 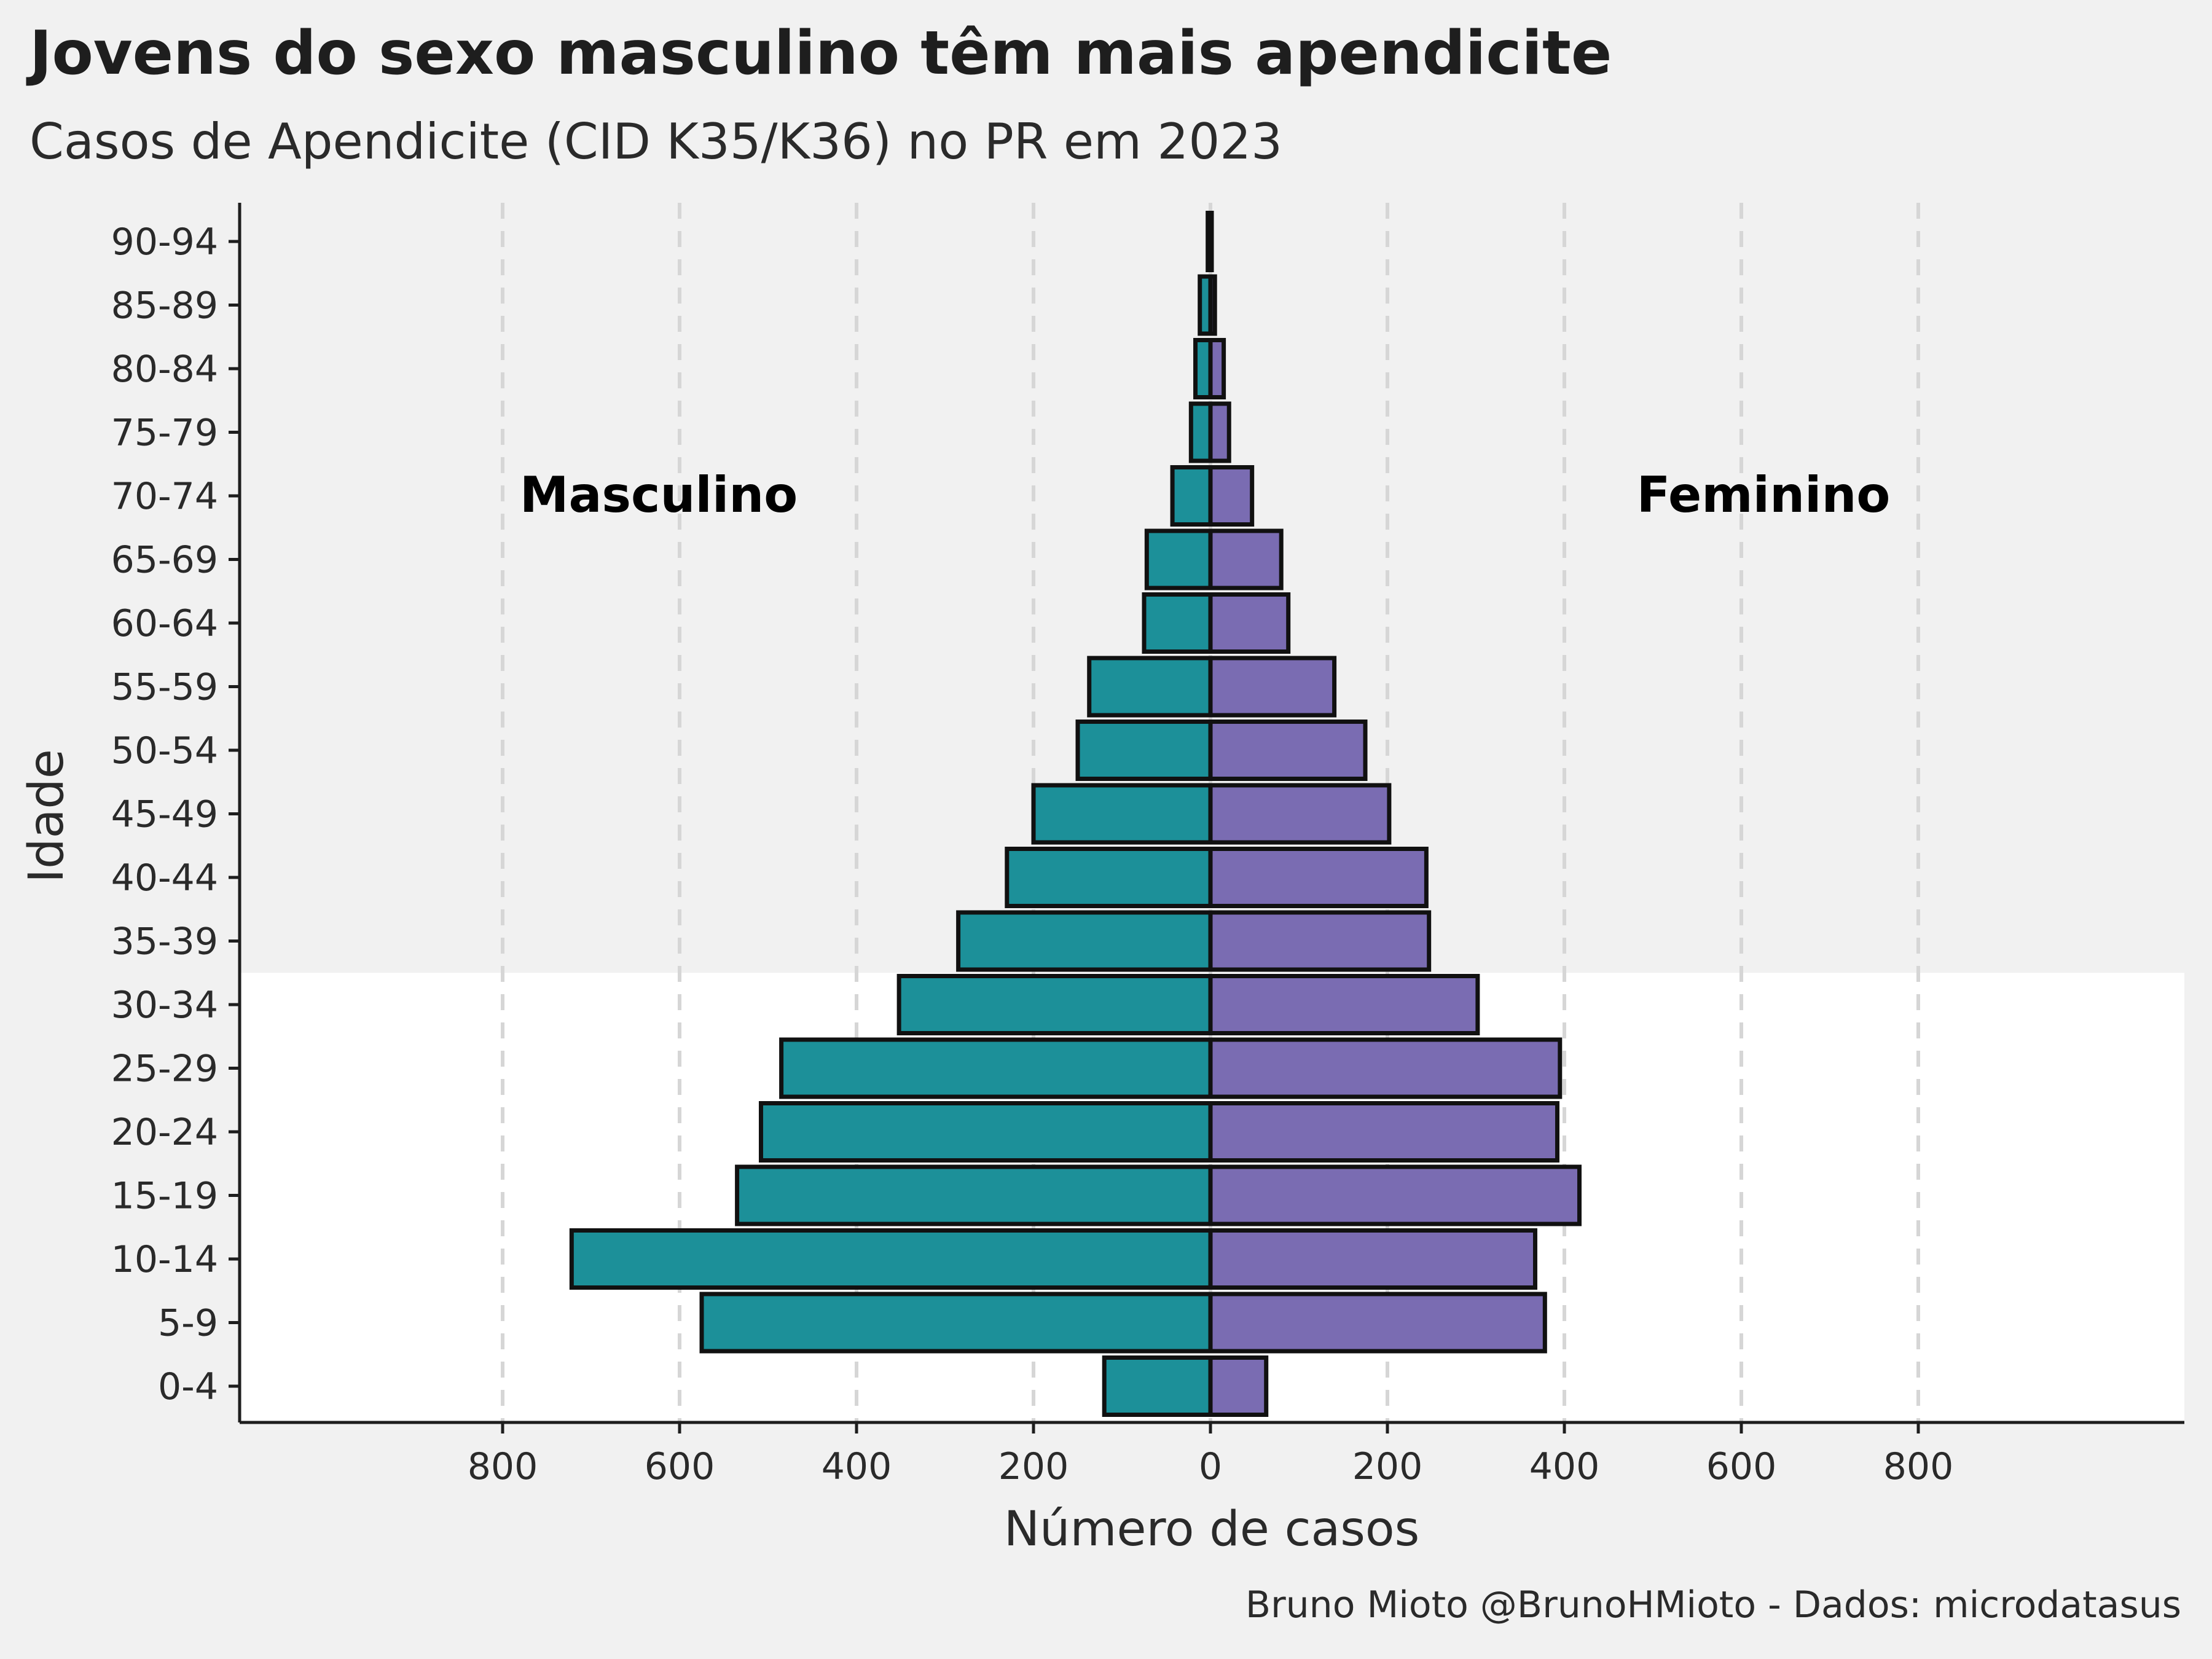 What do you see at coordinates (164, 1132) in the screenshot?
I see `y-tick-label: 20-24` at bounding box center [164, 1132].